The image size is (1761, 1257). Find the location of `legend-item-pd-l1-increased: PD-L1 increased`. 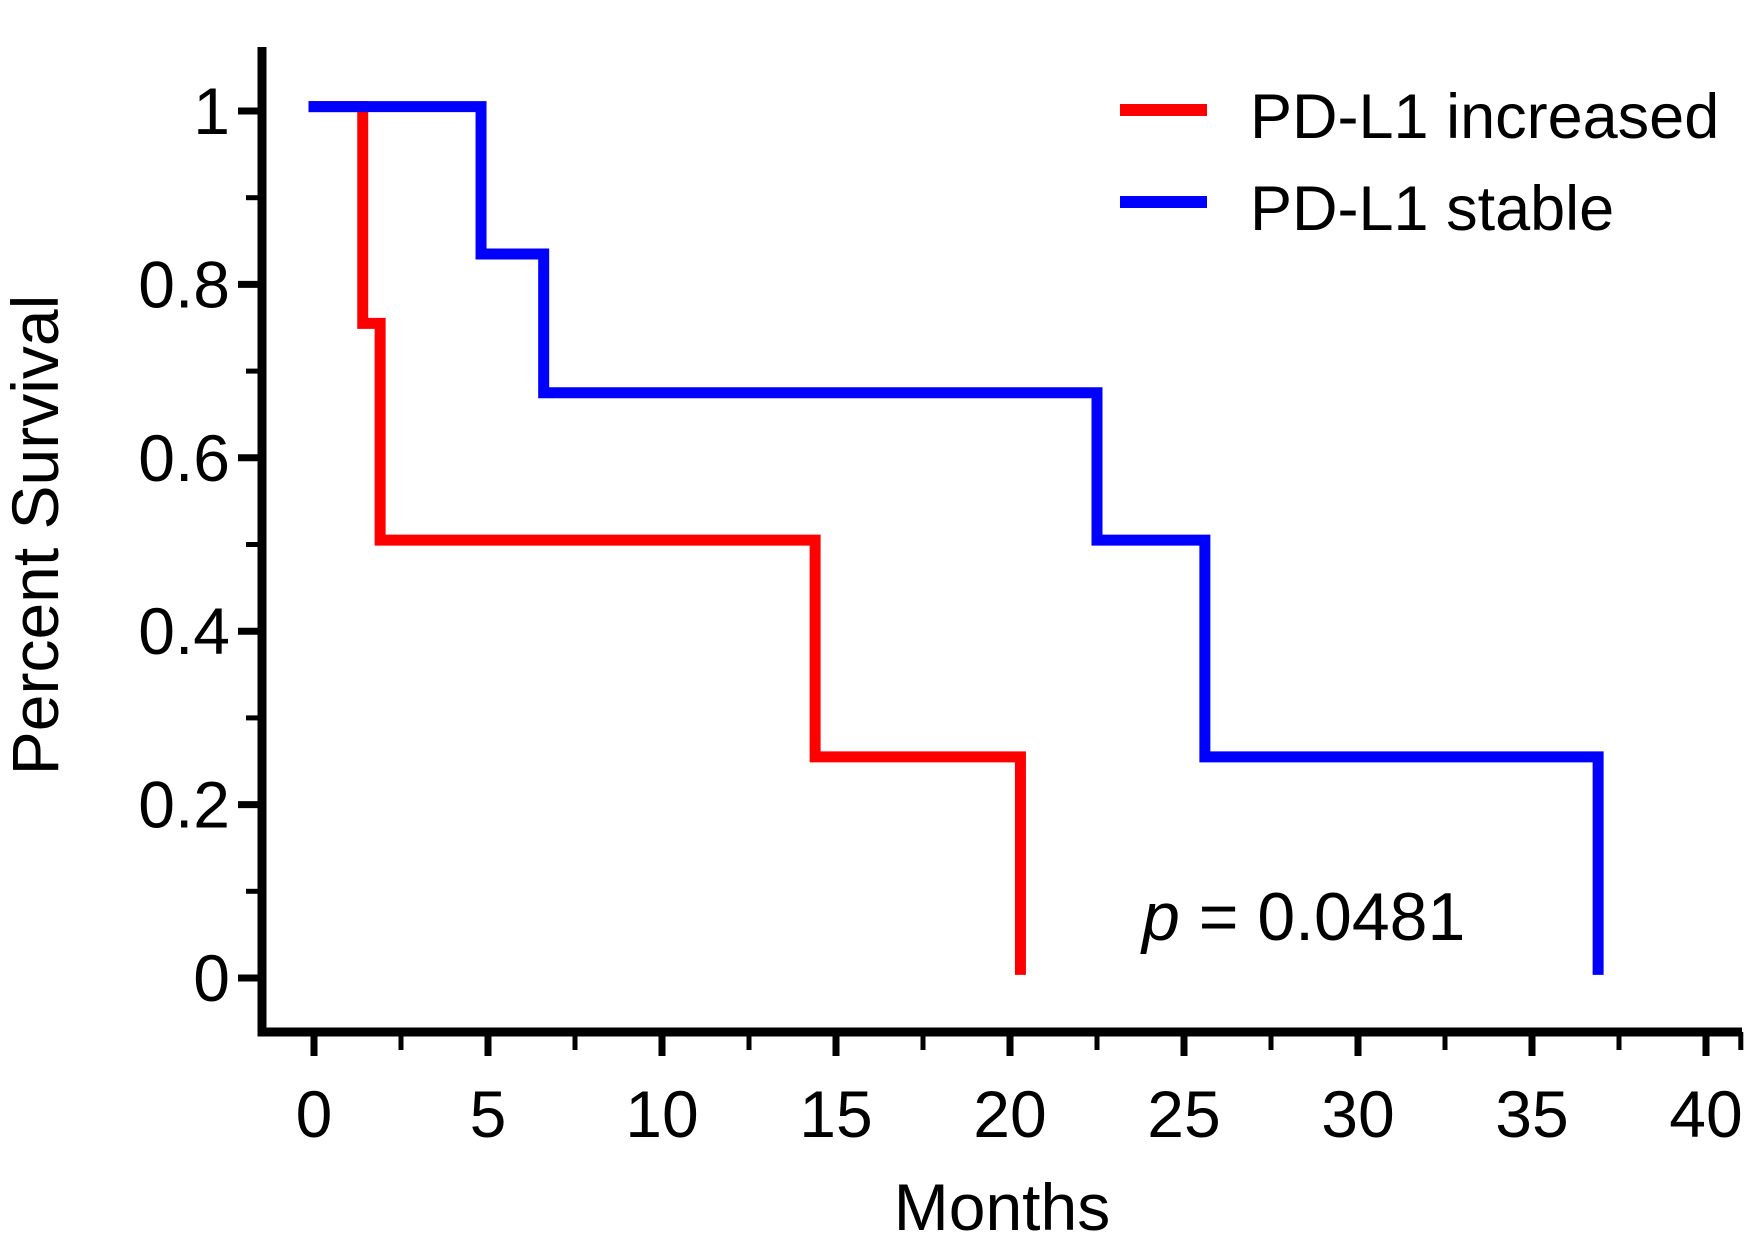

legend-item-pd-l1-increased: PD-L1 increased is located at coordinates (1419, 117).